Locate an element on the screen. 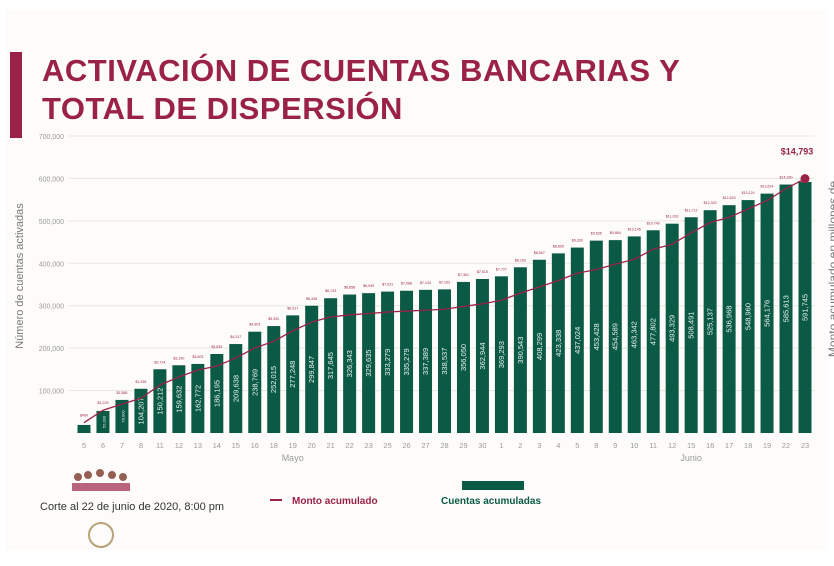 The height and width of the screenshot is (566, 834). x-tick-label: 4 is located at coordinates (558, 445).